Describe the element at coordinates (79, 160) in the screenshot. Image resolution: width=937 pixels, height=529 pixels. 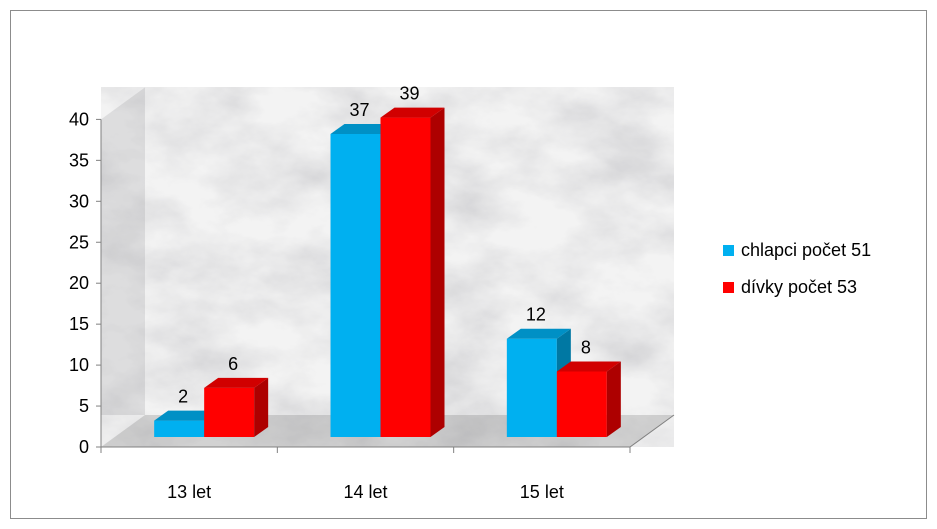
I see `y-tick-label: 35` at that location.